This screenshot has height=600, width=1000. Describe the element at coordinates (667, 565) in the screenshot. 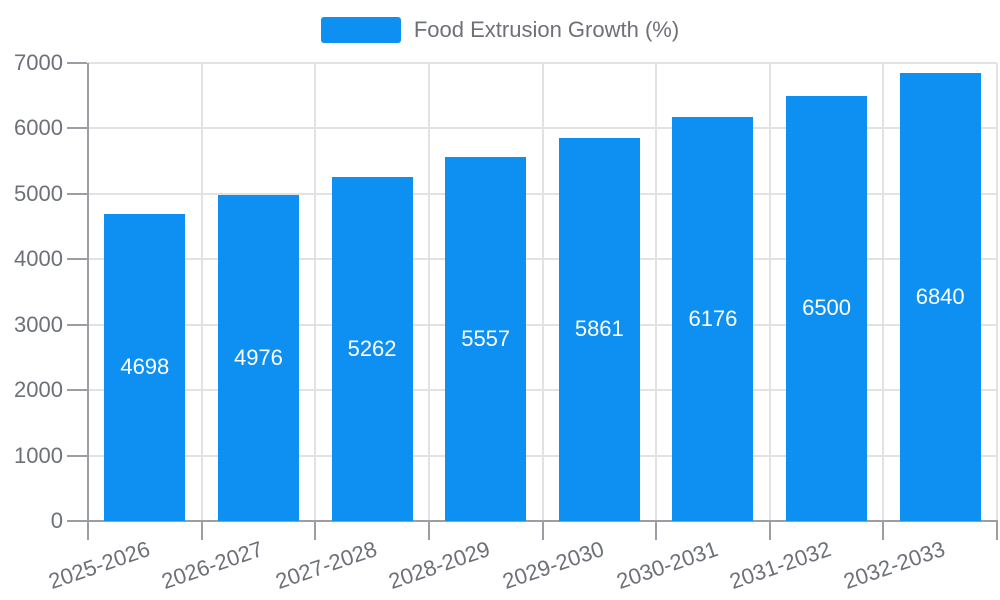

I see `x-axis-label: 2030-2031` at that location.